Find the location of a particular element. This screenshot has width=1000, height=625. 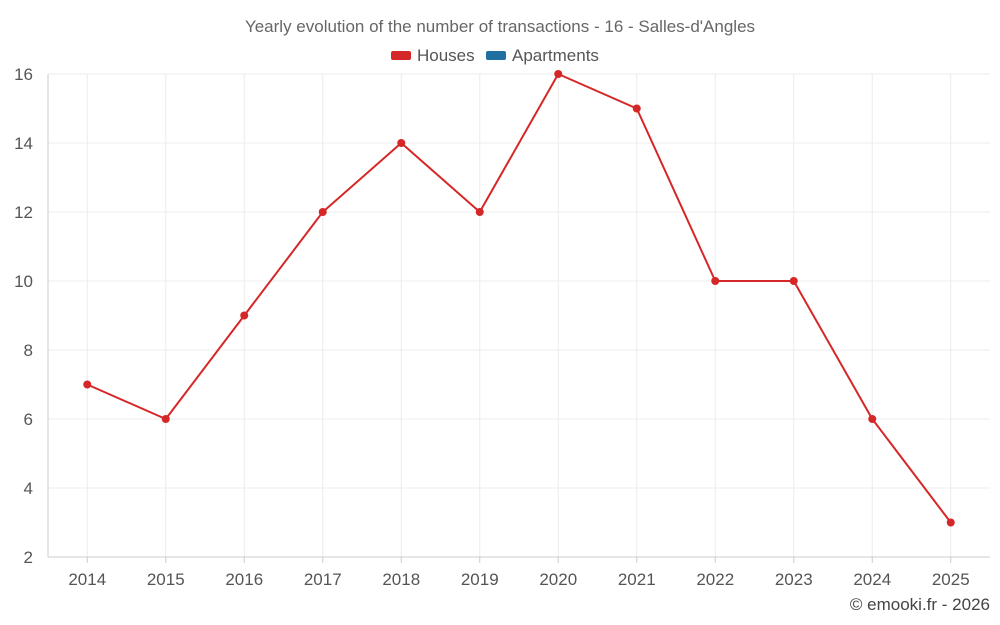

legend-item-apartments: Apartments is located at coordinates (542, 55).